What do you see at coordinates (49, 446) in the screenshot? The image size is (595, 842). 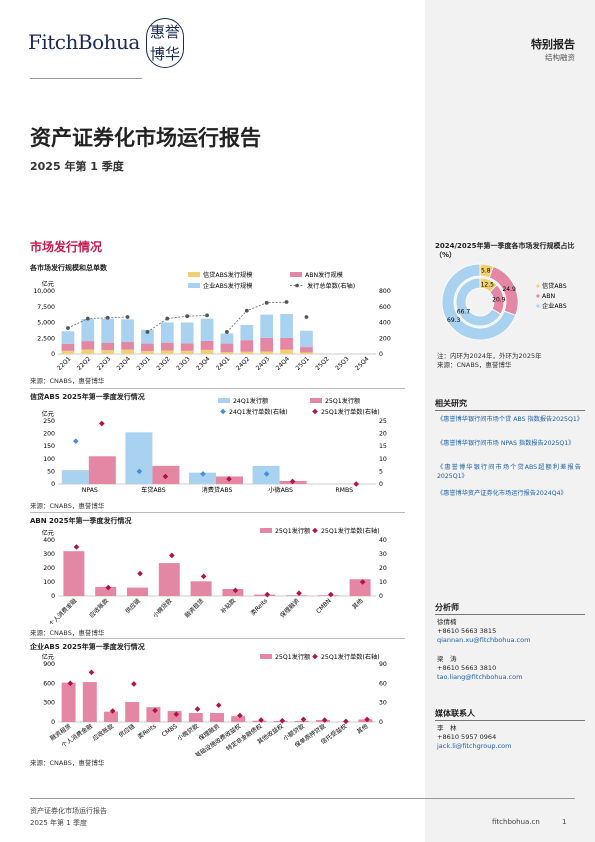 I see `y-tick-label: 150` at bounding box center [49, 446].